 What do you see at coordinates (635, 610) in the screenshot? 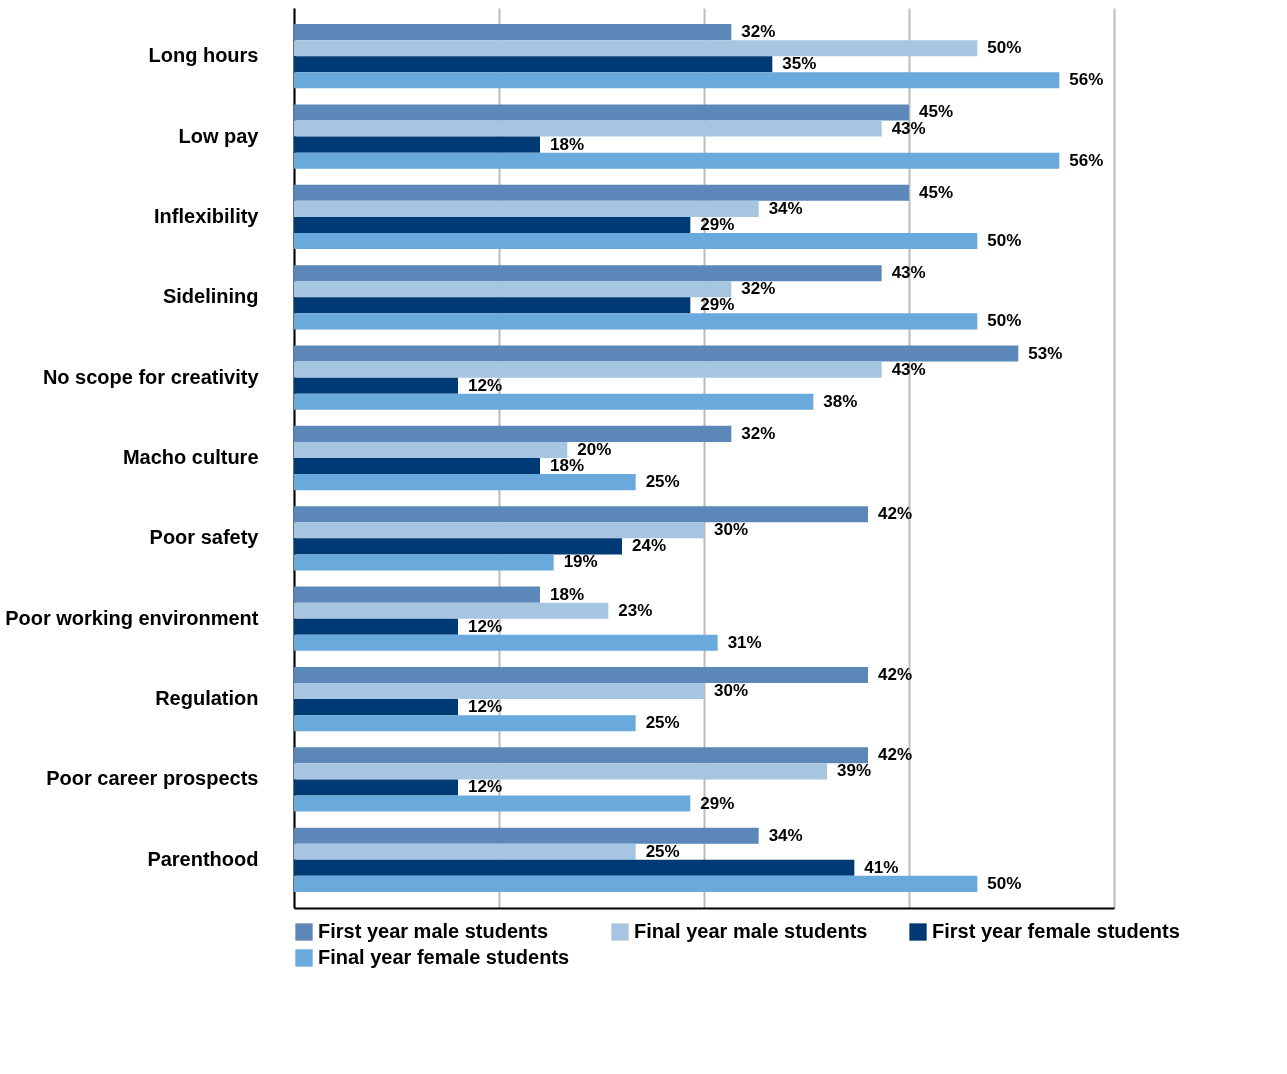
I see `data-label: 23%` at bounding box center [635, 610].